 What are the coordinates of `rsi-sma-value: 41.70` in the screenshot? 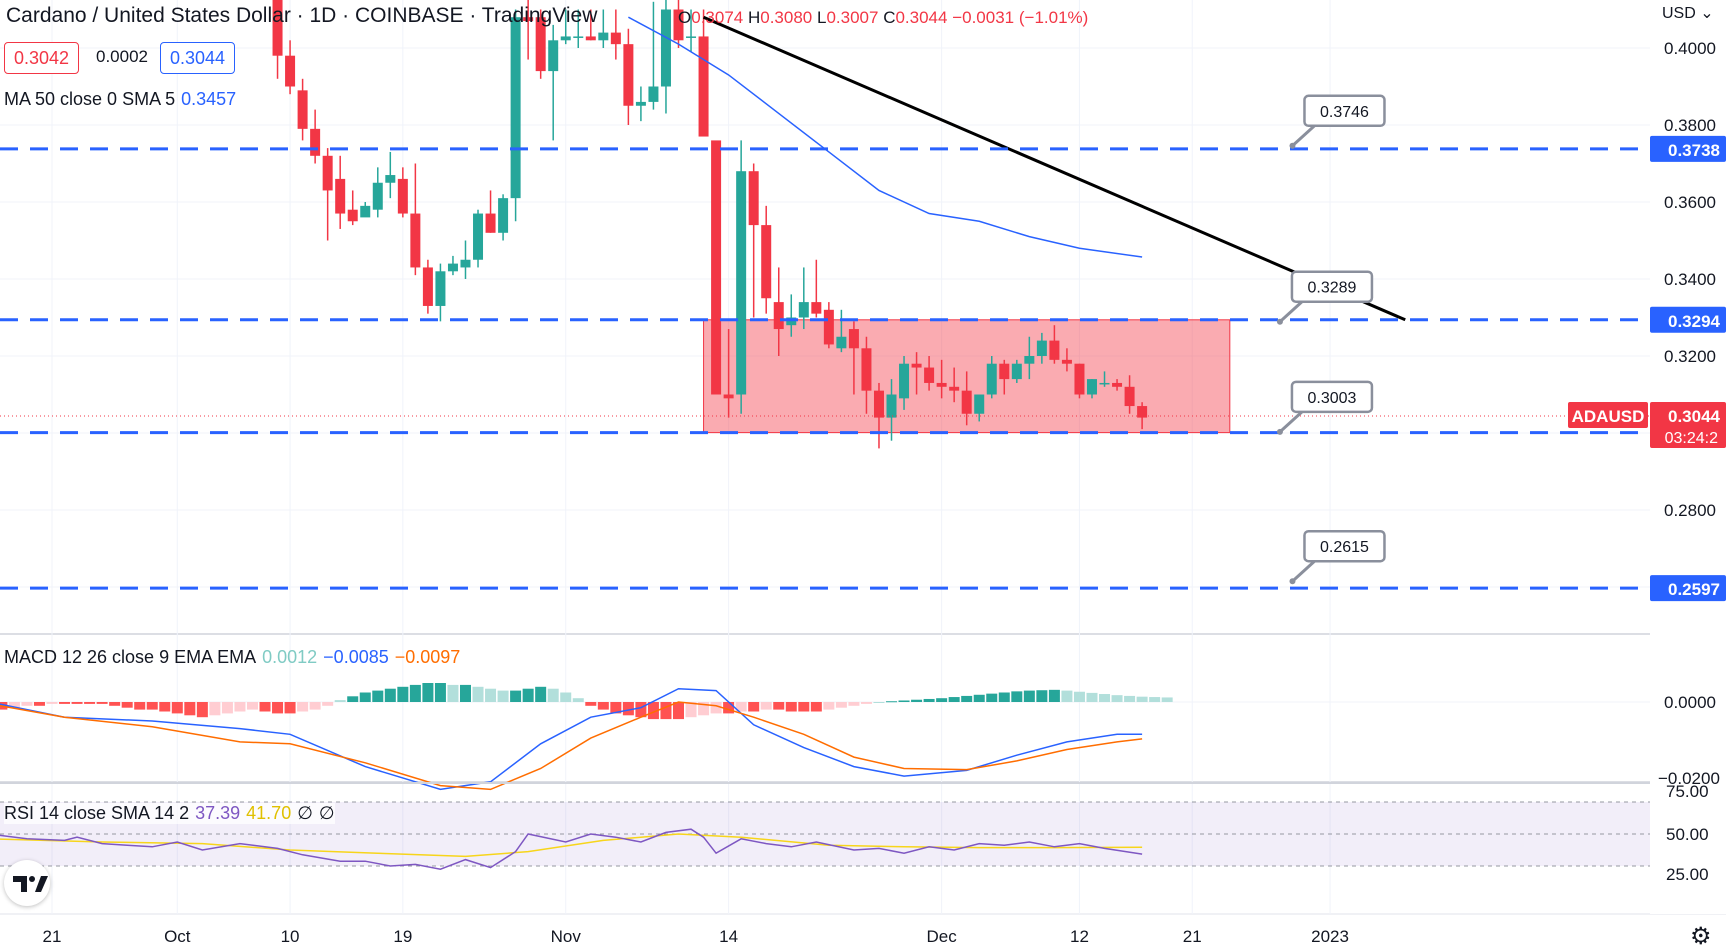 It's located at (269, 813).